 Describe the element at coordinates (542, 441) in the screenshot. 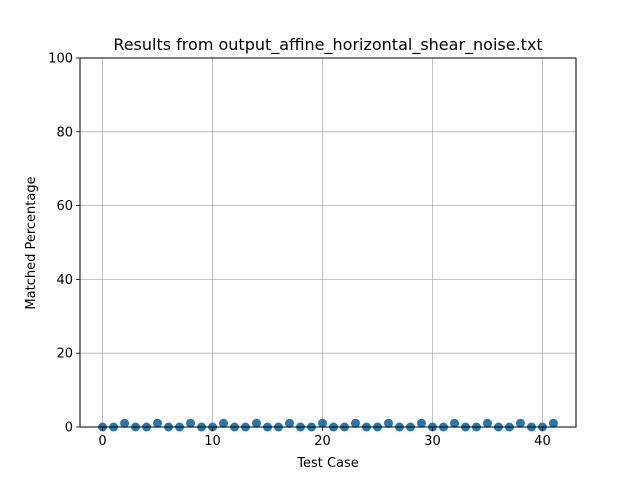

I see `x-tick-label: 40` at that location.